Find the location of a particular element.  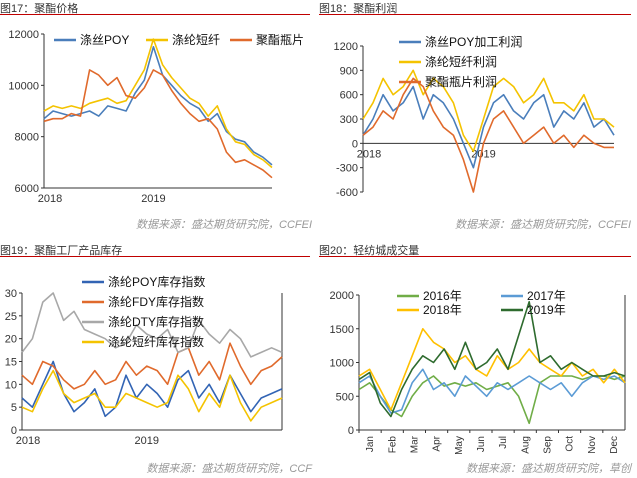

y-tick-label: 600 is located at coordinates (349, 96).